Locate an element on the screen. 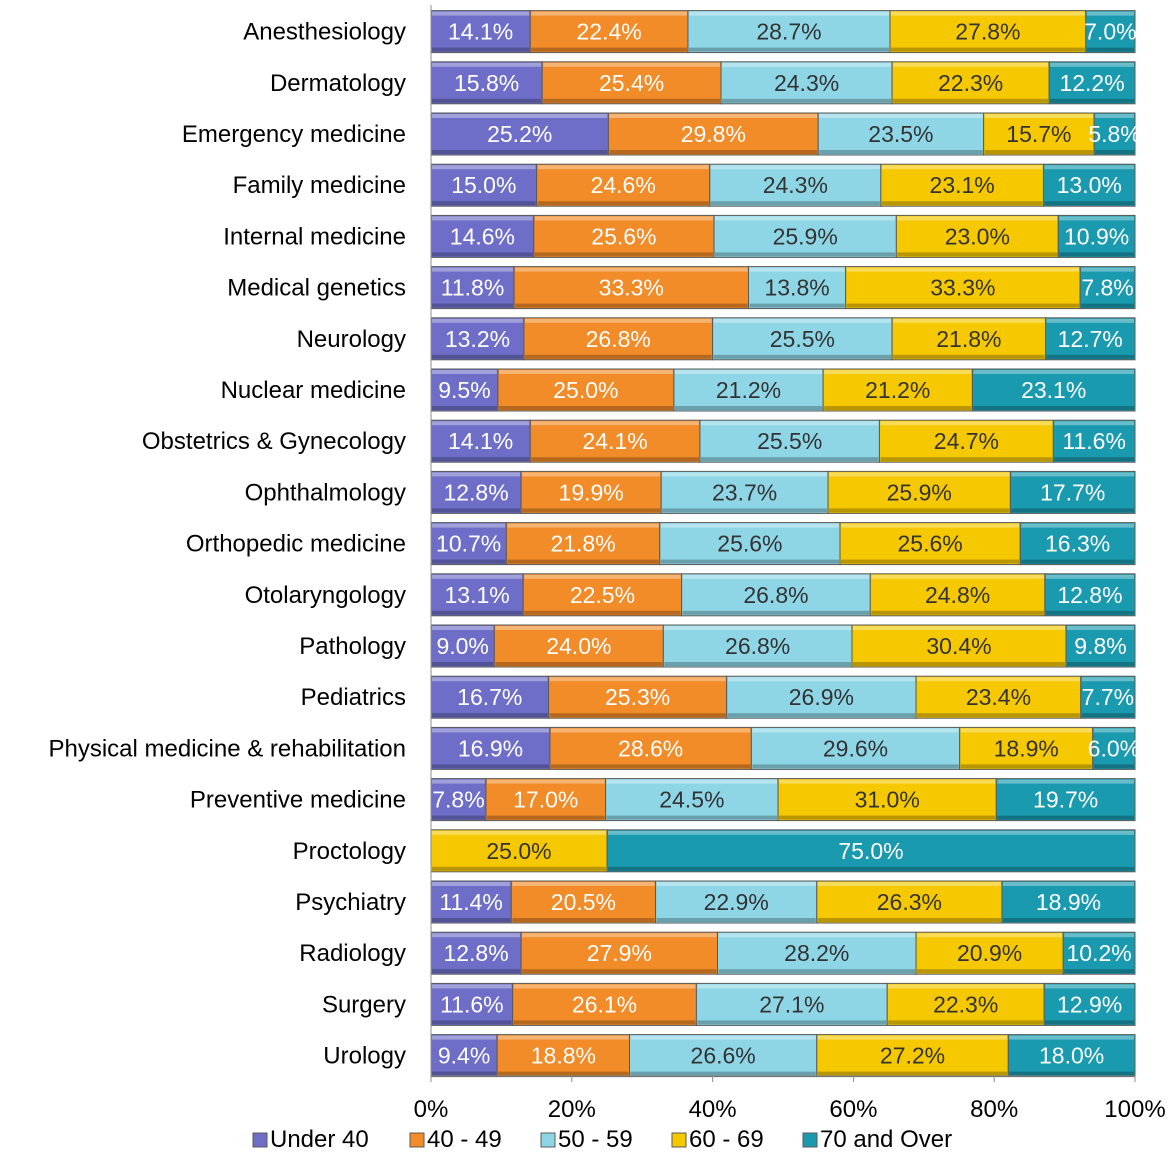 The width and height of the screenshot is (1172, 1158). category-label-radiology: Radiology is located at coordinates (352, 953).